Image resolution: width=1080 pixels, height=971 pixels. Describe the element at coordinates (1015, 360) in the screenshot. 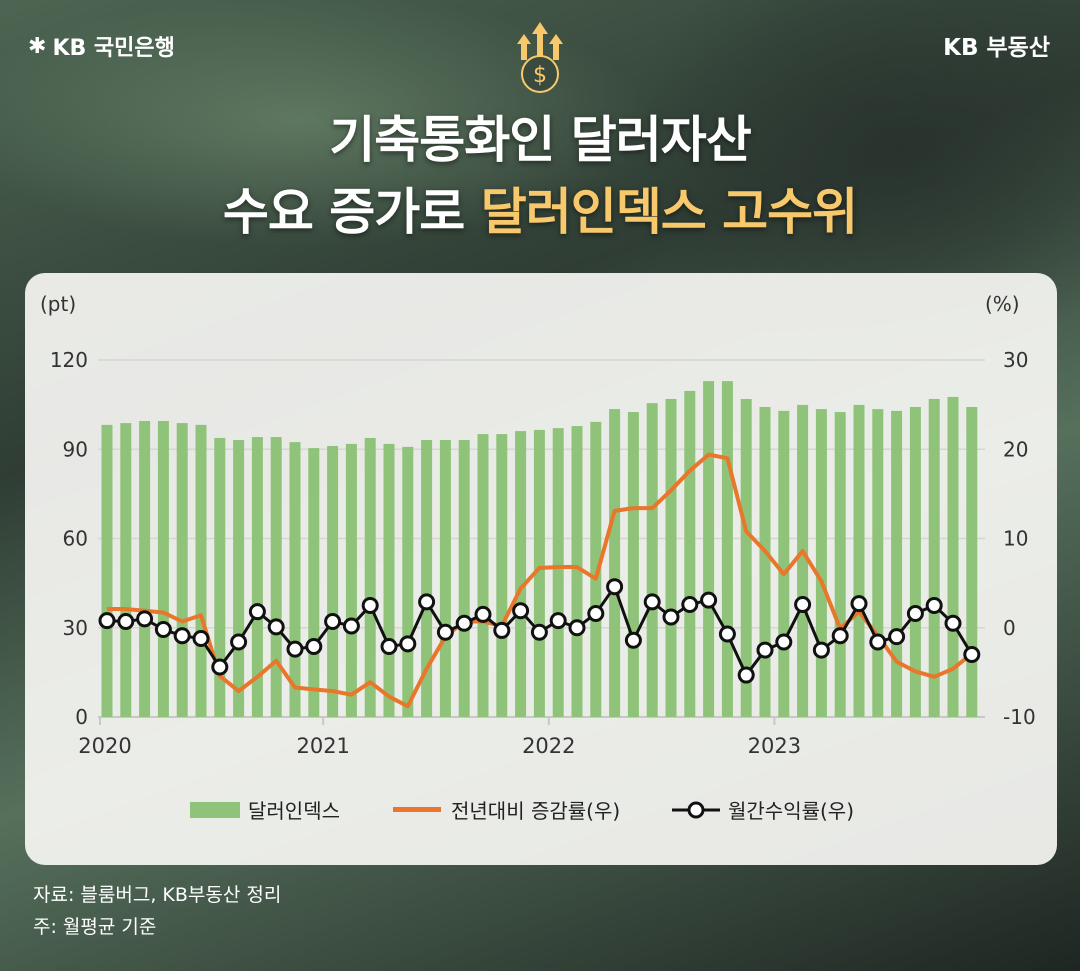

I see `right-tick-label: 30` at that location.